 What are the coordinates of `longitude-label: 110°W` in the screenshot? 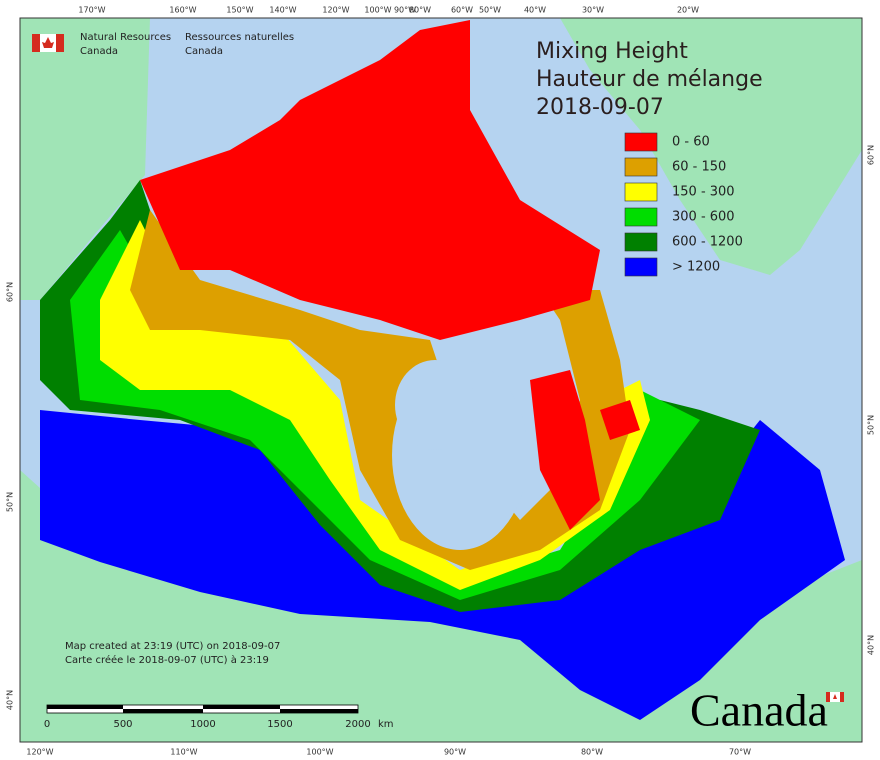 It's located at (183, 752).